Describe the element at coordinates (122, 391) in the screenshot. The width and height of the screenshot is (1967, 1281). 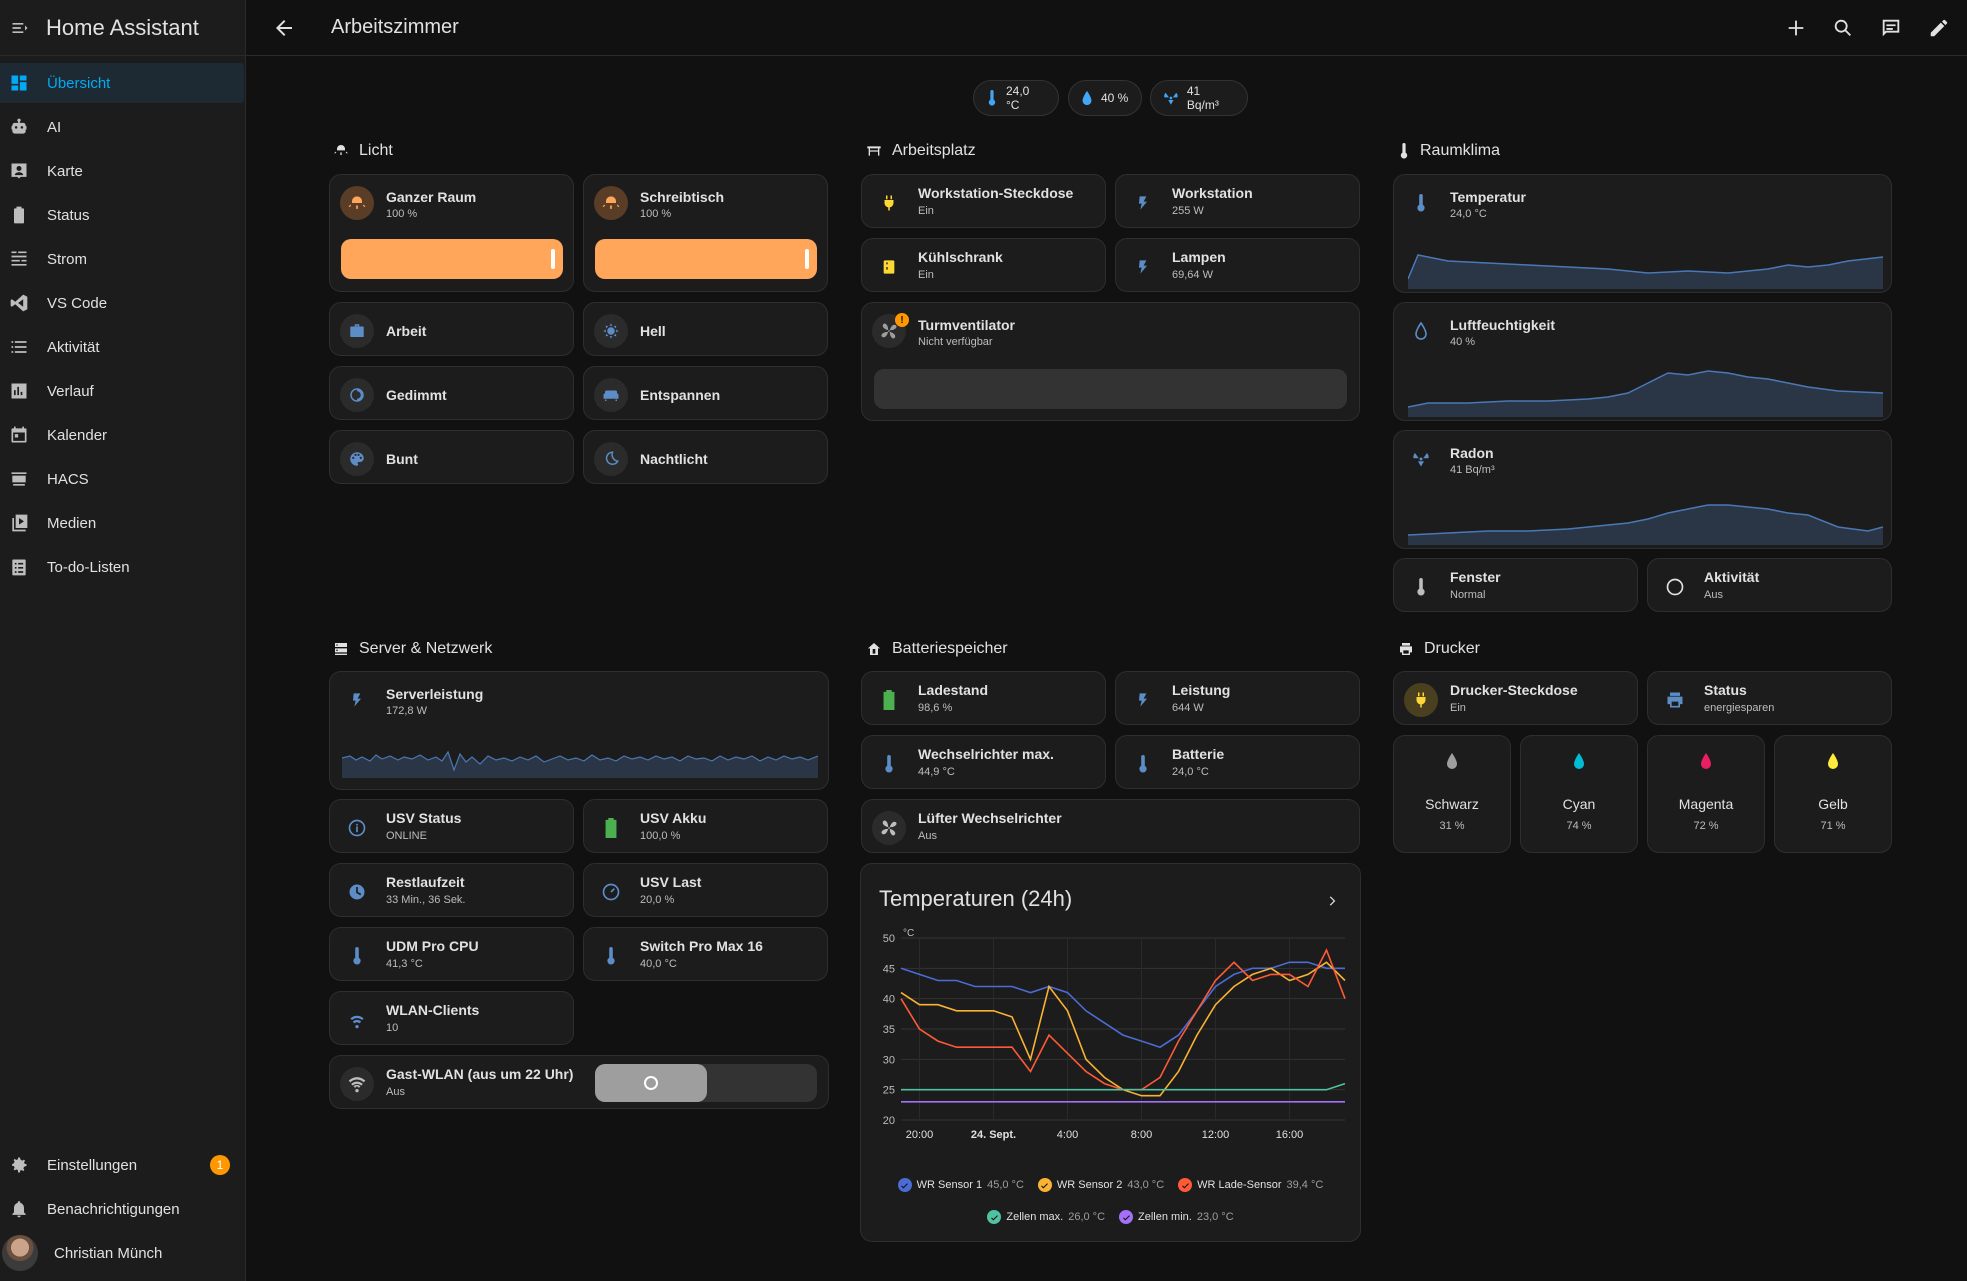
I see `sidebar-item-verlauf: Verlauf` at that location.